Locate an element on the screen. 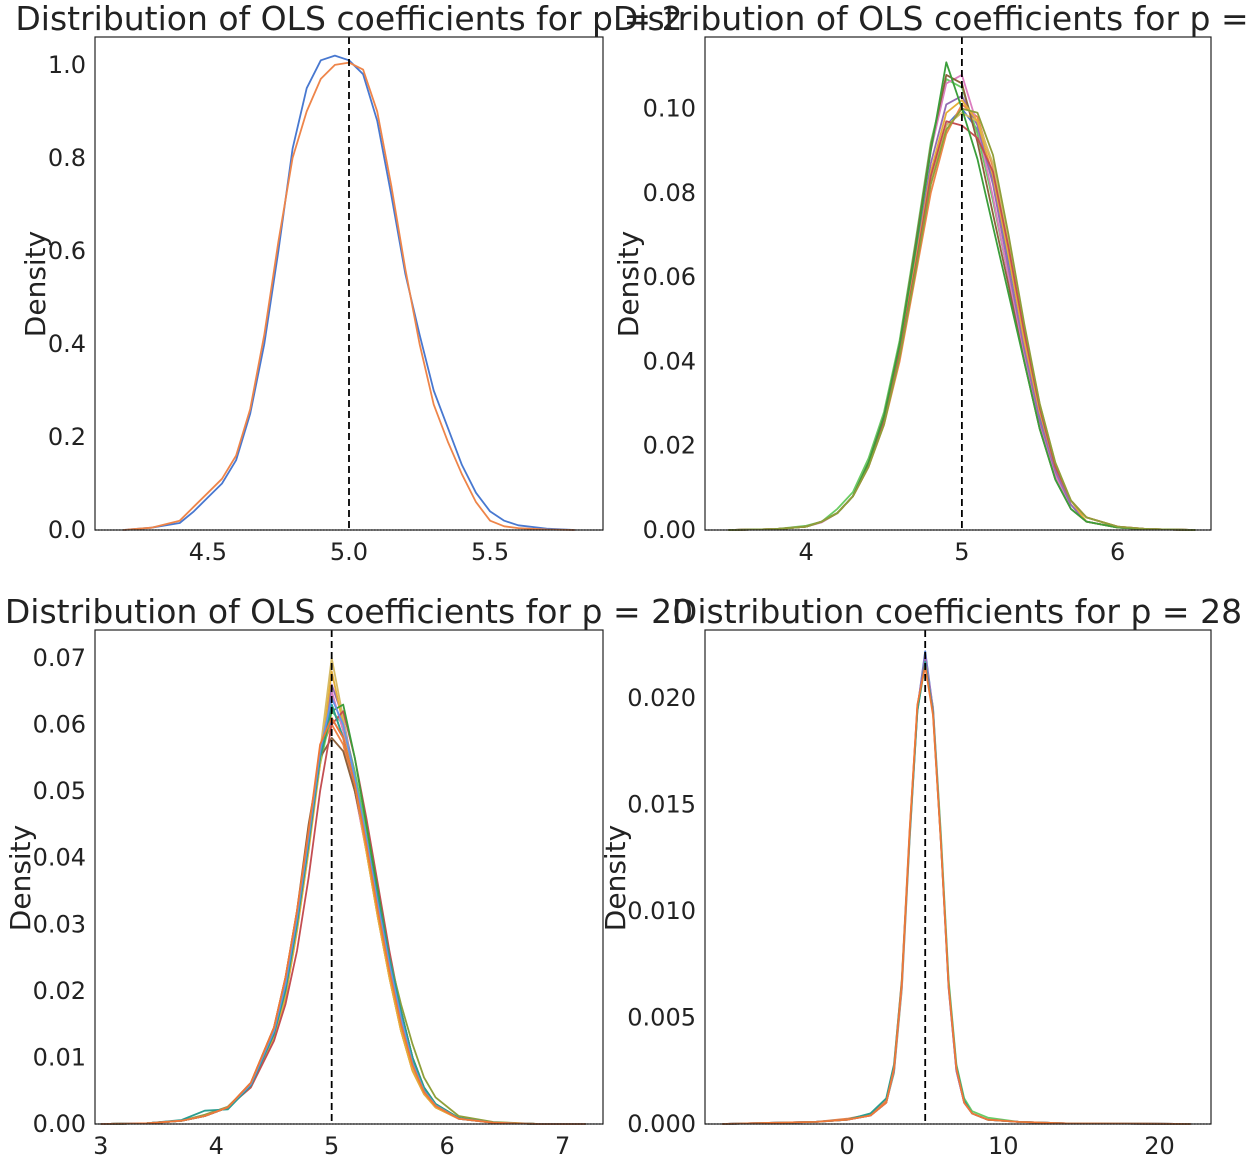 The width and height of the screenshot is (1260, 1163). y-tick-label: 0.01 is located at coordinates (59, 1057).